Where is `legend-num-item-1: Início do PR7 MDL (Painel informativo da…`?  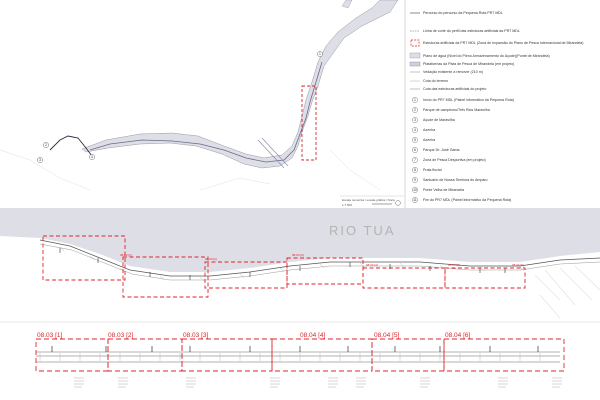
legend-num-item-1: Início do PR7 MDL (Painel informativo da… is located at coordinates (468, 100).